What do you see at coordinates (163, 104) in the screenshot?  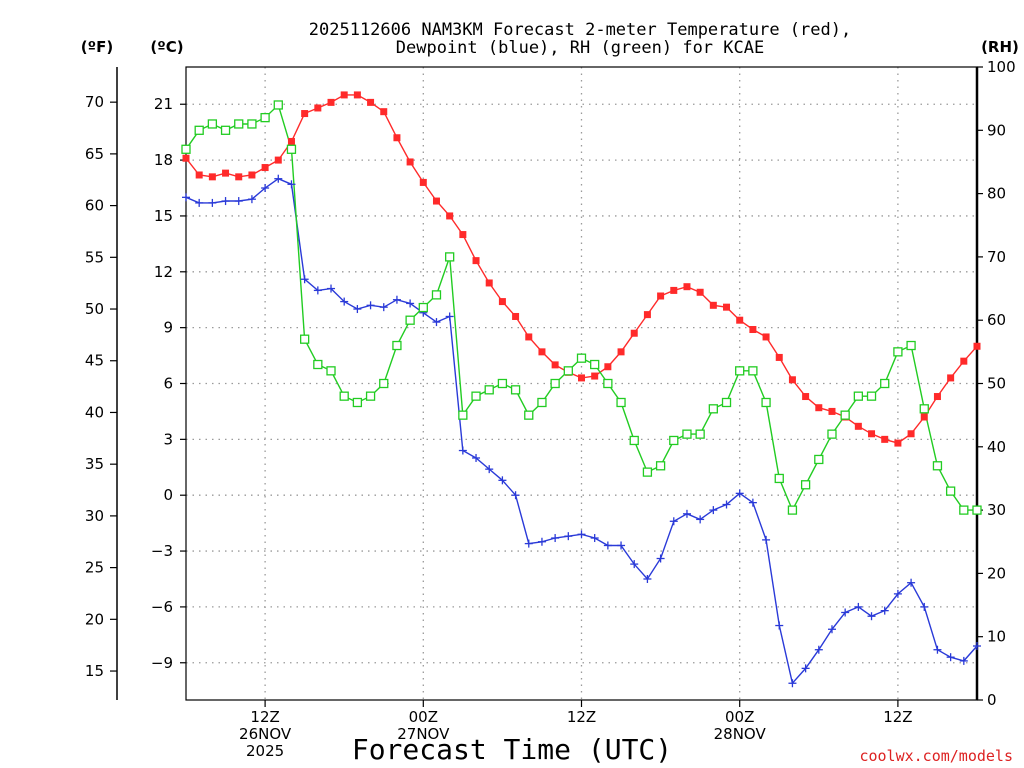 I see `celsius-tick-label: 21` at bounding box center [163, 104].